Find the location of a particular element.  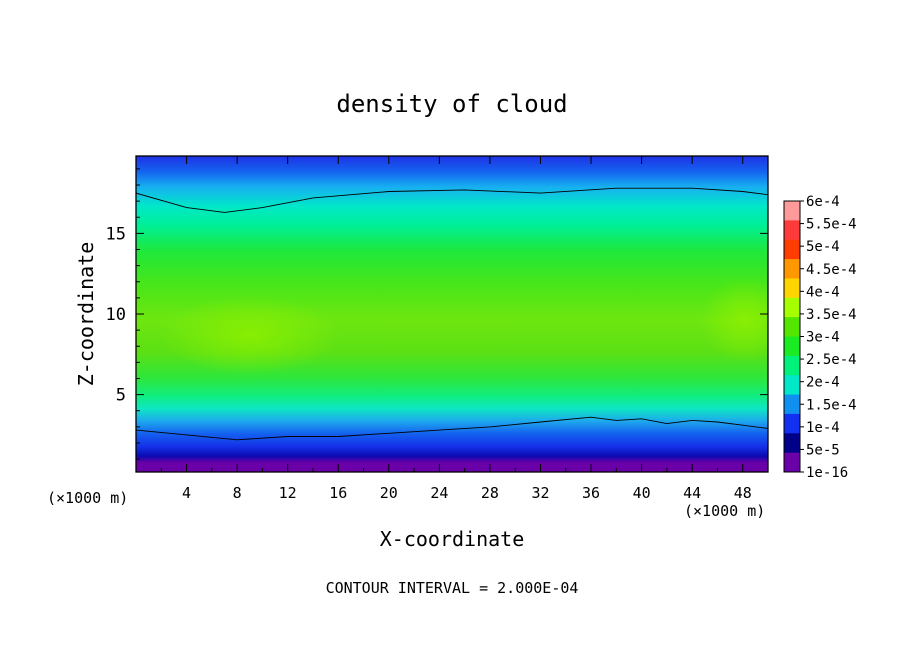

x-tick-label: 36 is located at coordinates (591, 493).